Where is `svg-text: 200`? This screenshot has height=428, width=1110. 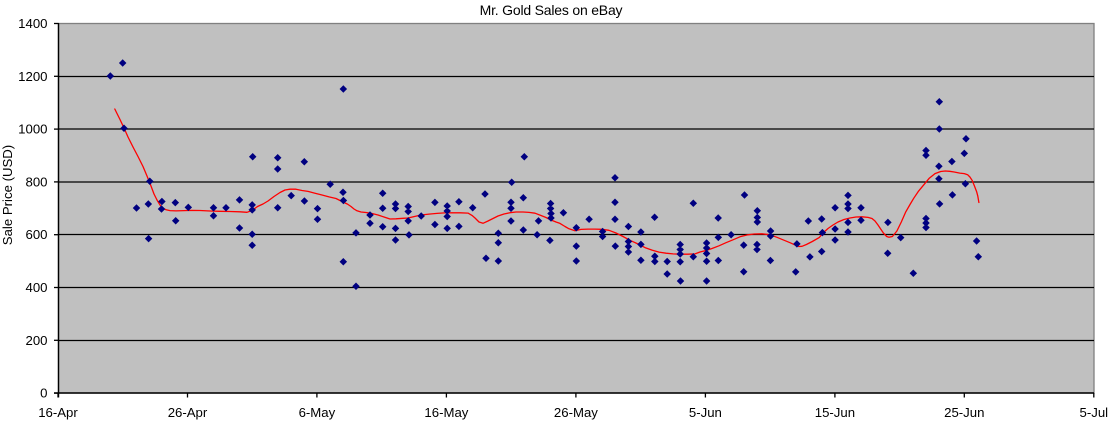 svg-text: 200 is located at coordinates (36, 340).